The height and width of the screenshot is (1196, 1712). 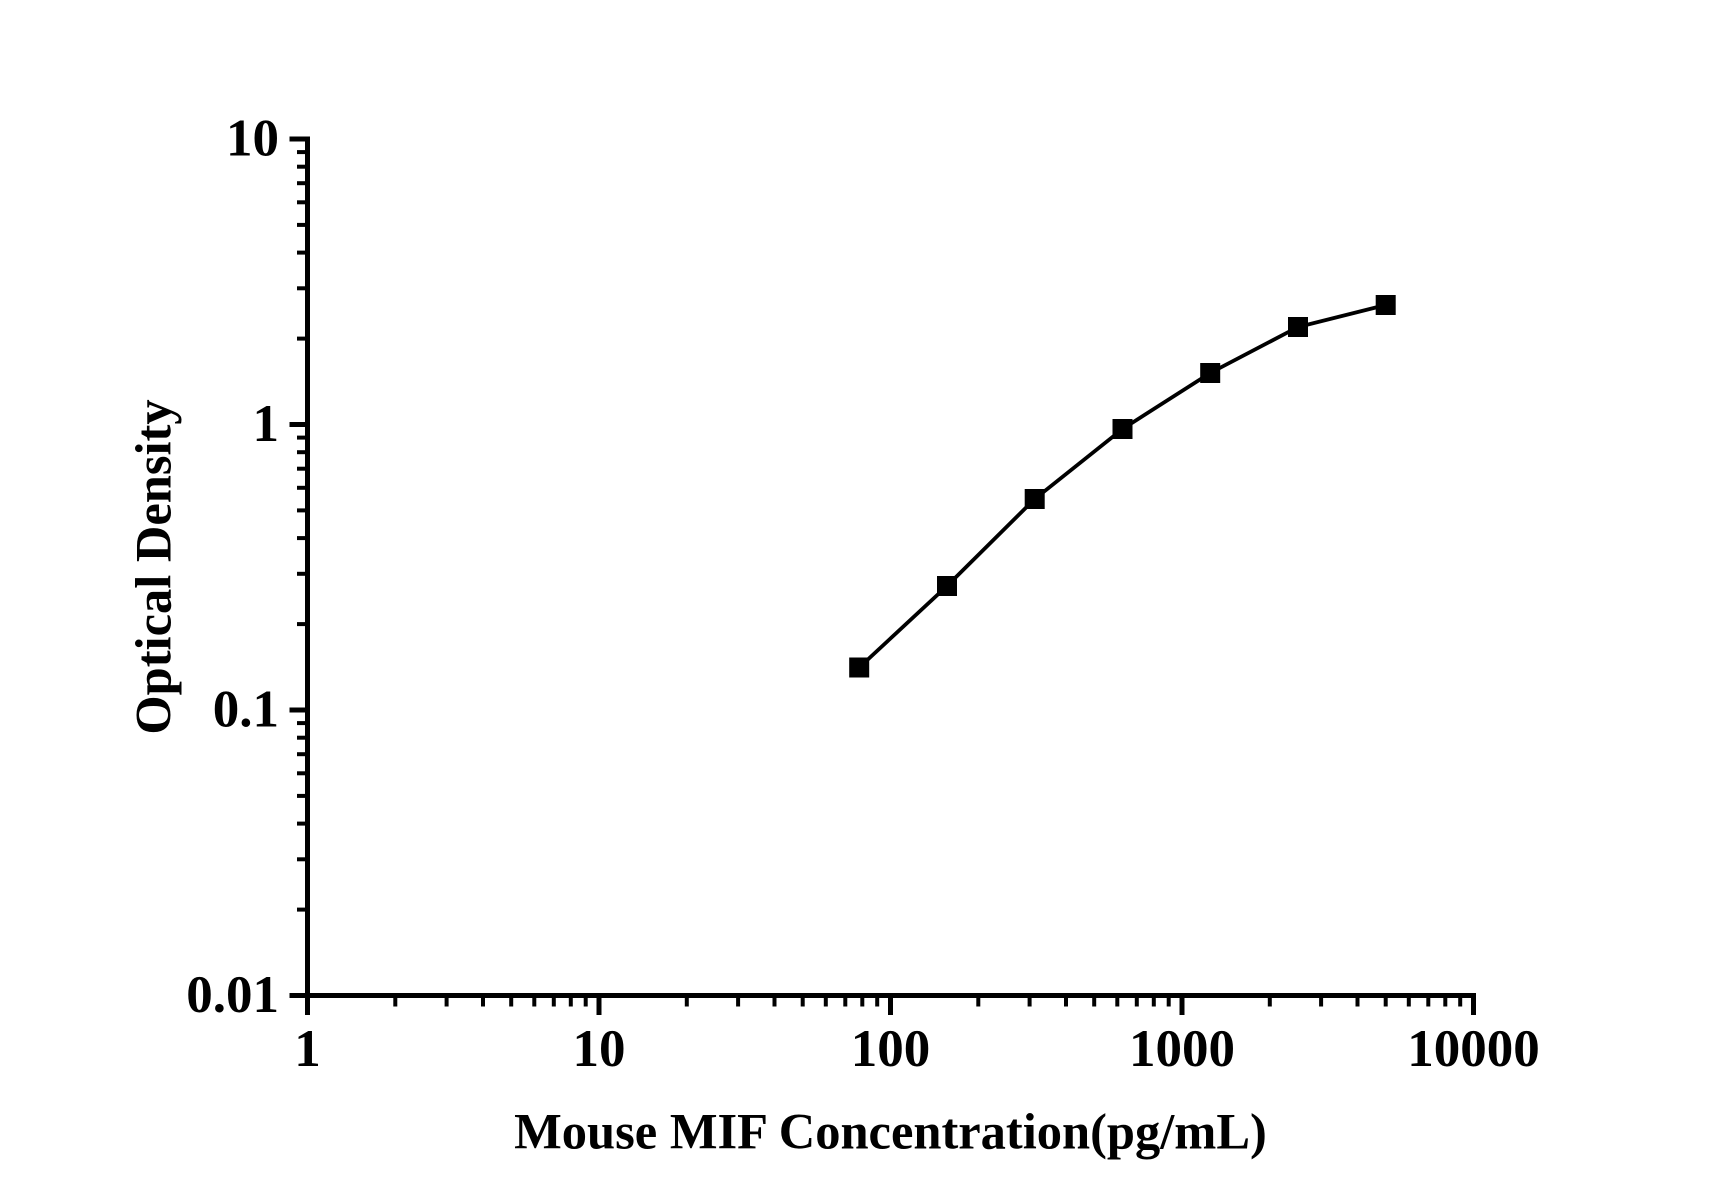 What do you see at coordinates (246, 710) in the screenshot?
I see `svg-text: 0.1` at bounding box center [246, 710].